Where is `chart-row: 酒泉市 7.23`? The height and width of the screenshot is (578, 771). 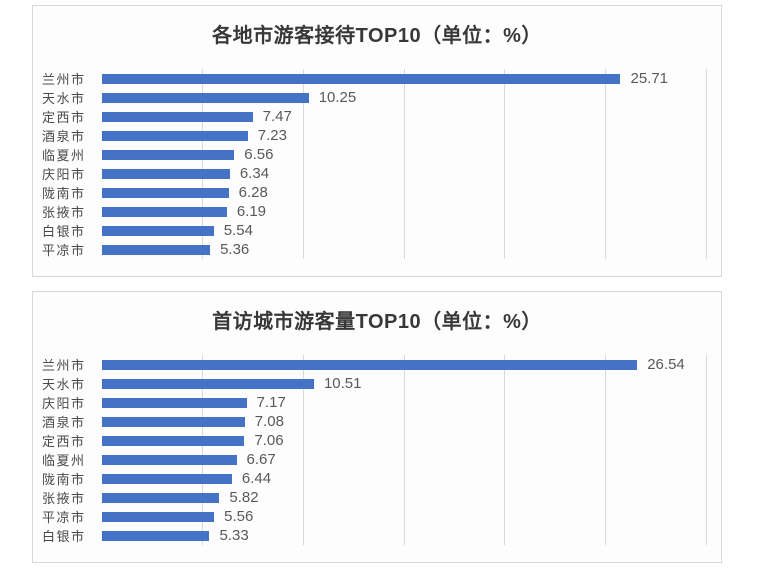 chart-row: 酒泉市 7.23 is located at coordinates (377, 135).